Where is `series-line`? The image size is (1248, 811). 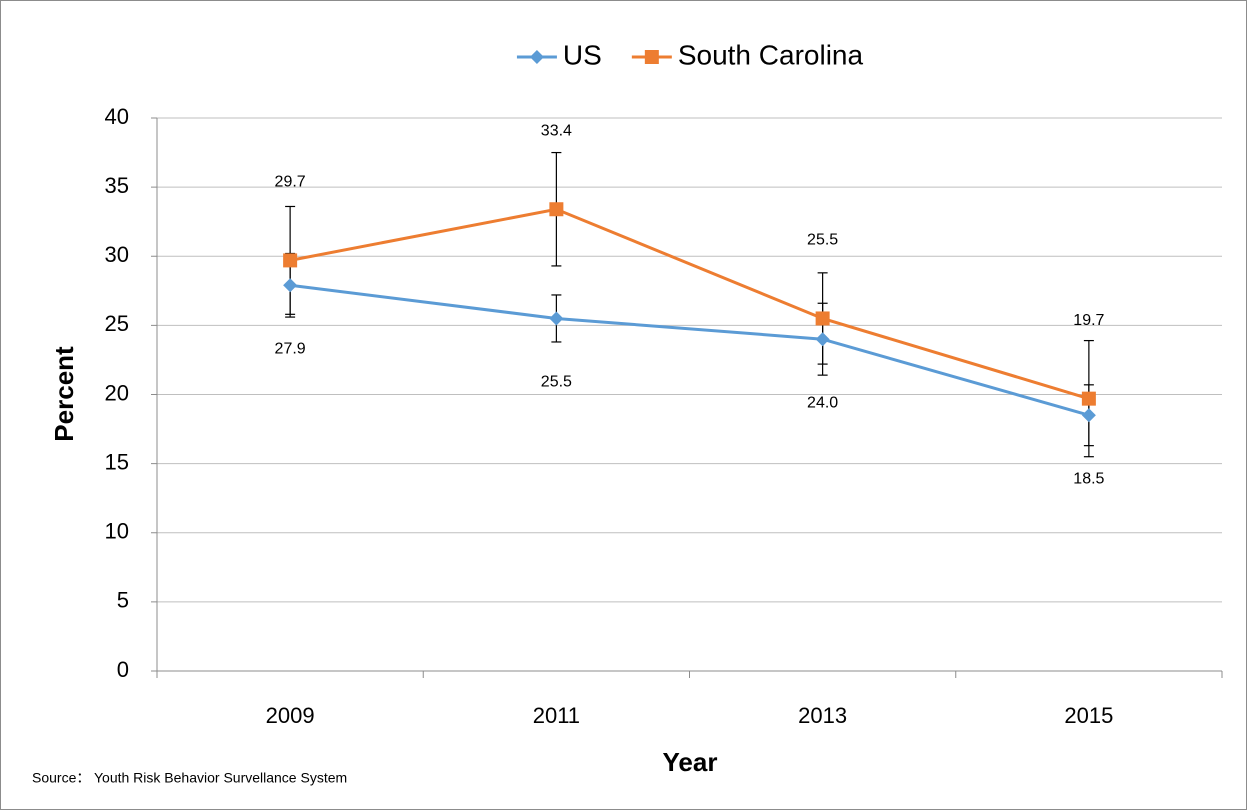
series-line is located at coordinates (689, 350).